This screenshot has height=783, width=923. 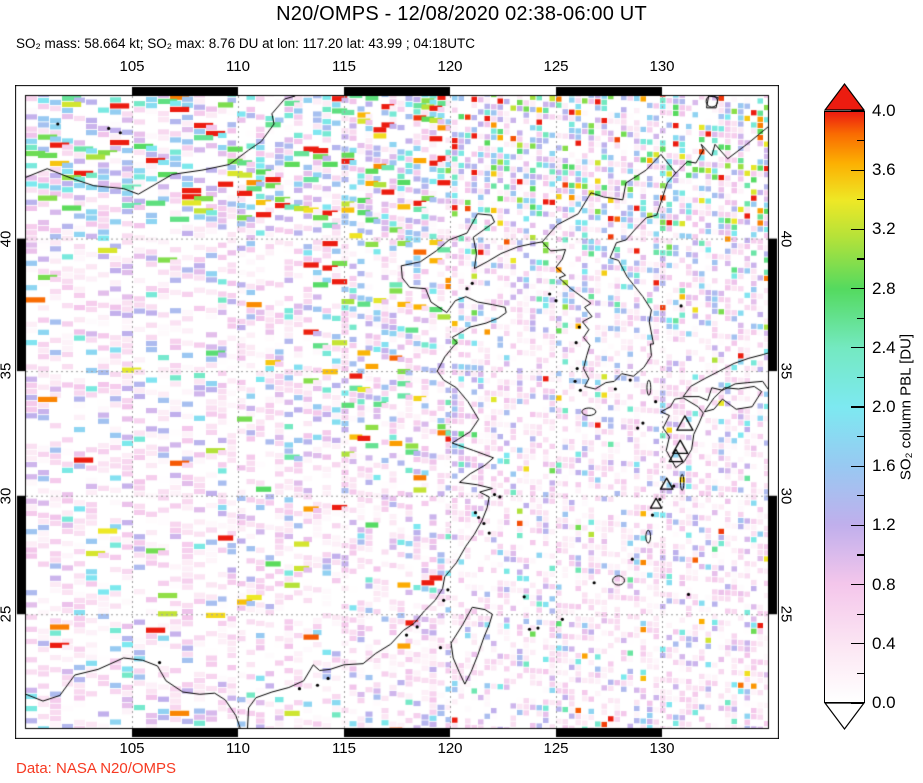 I want to click on colorbar-tick-label: 4.0, so click(x=884, y=110).